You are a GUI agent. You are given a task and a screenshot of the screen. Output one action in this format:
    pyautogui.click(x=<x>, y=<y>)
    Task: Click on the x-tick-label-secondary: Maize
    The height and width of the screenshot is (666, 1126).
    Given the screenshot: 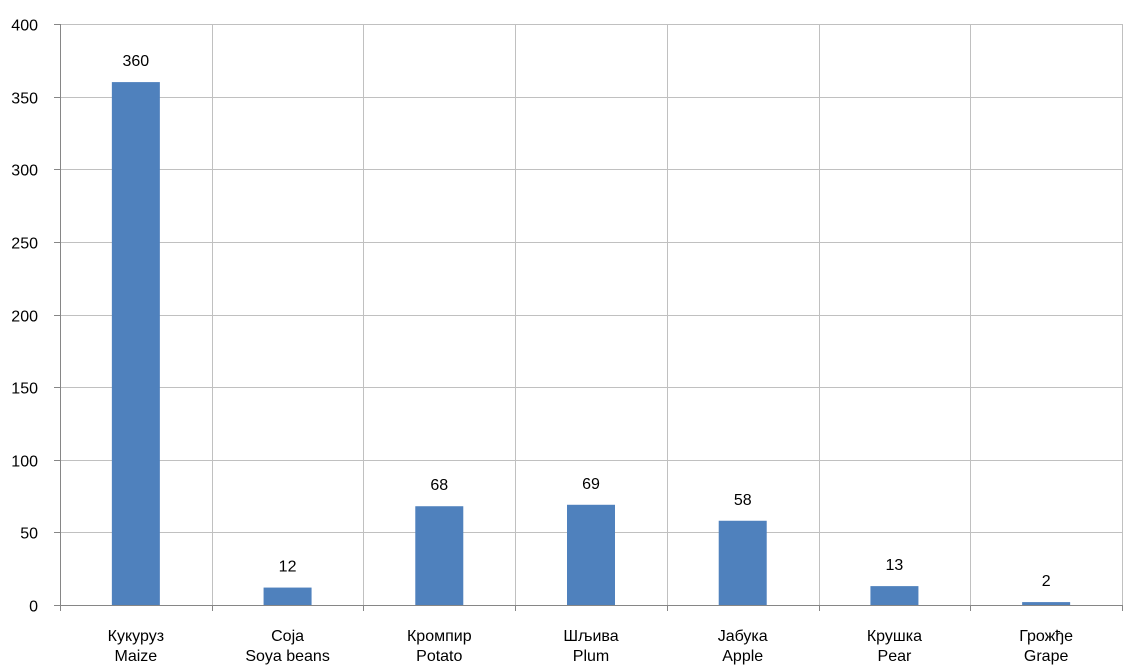 What is the action you would take?
    pyautogui.click(x=136, y=656)
    